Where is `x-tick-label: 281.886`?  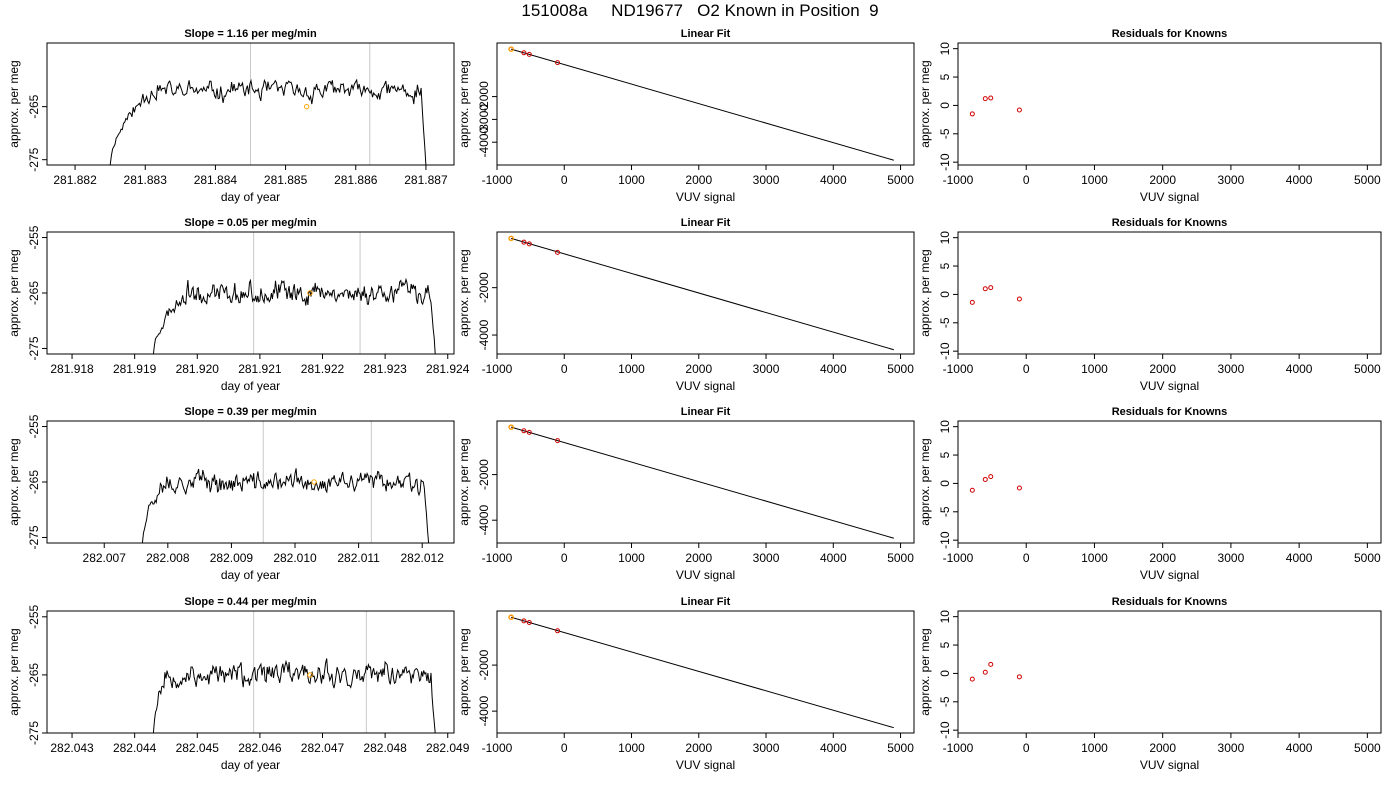 x-tick-label: 281.886 is located at coordinates (356, 180).